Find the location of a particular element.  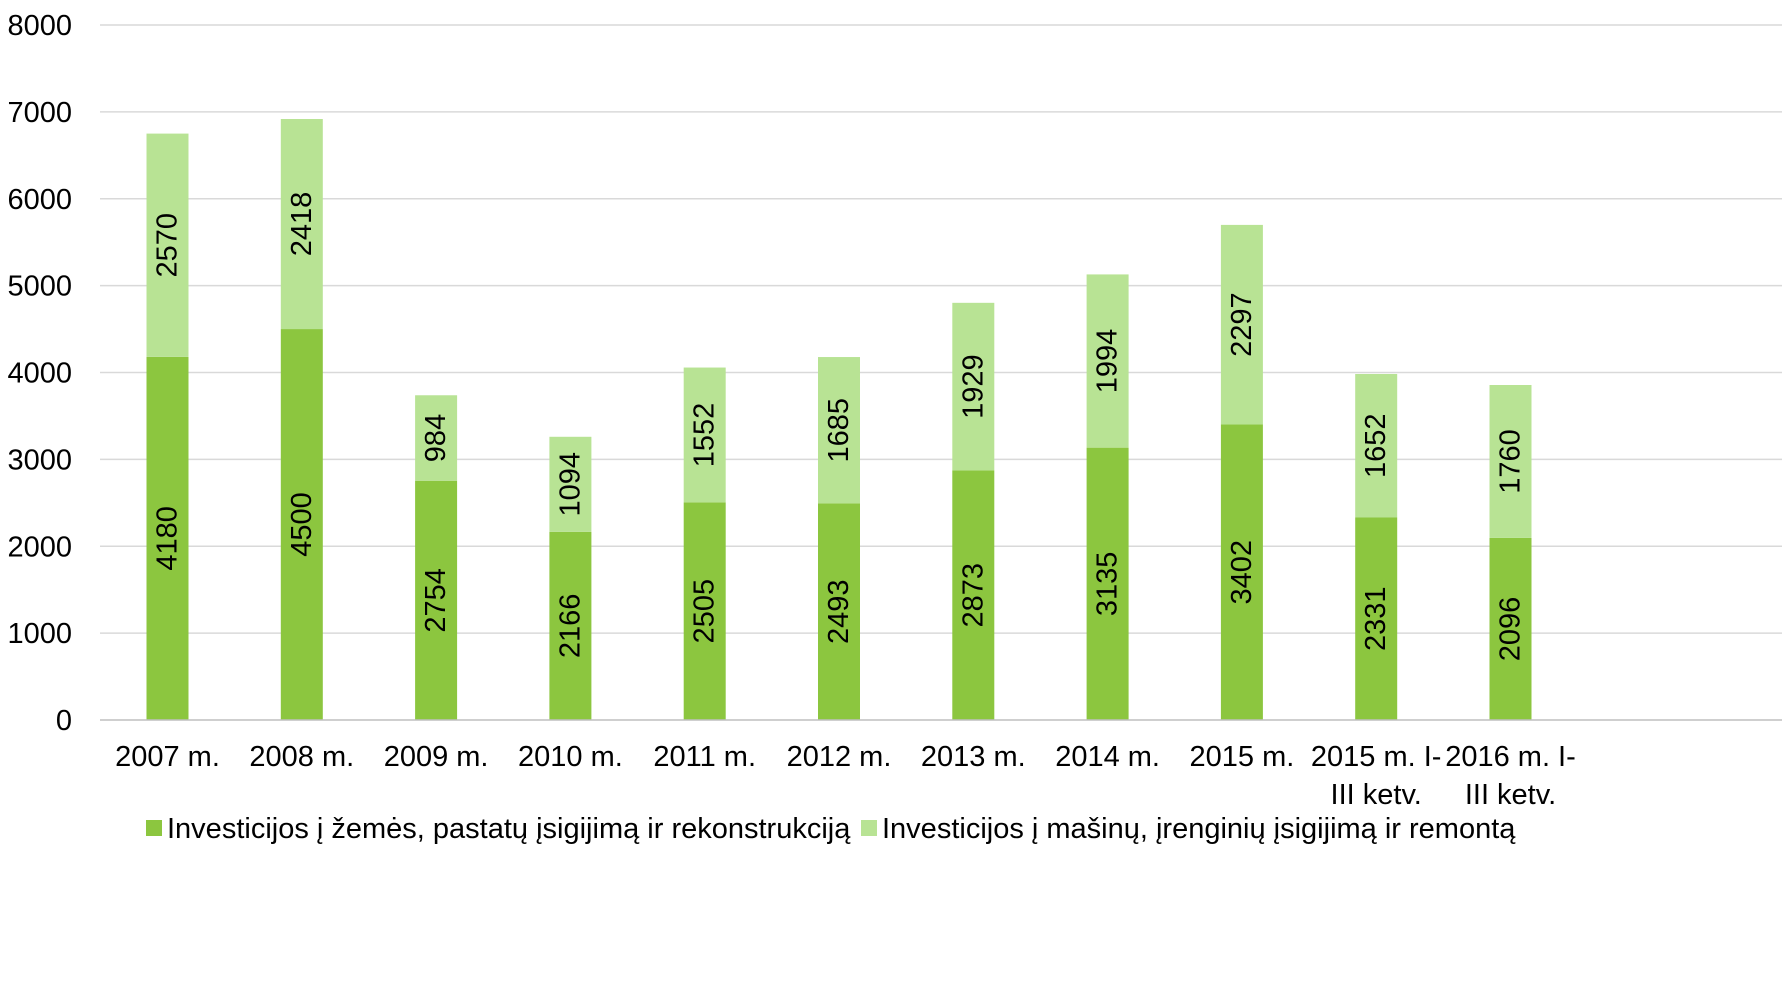

data-label-series2-0: 2570 is located at coordinates (168, 245).